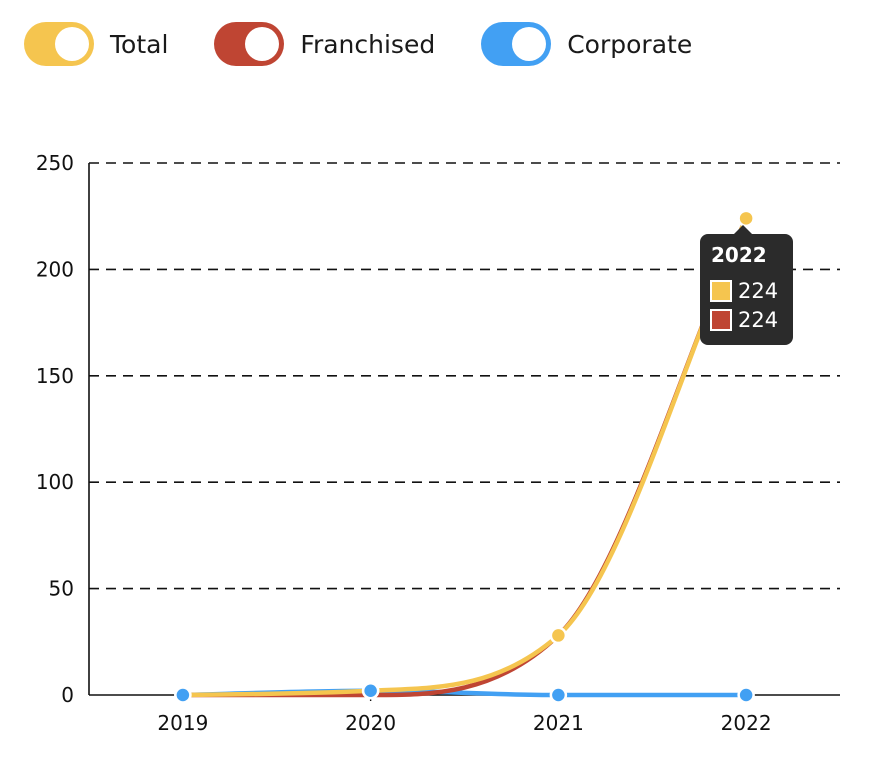 This screenshot has height=762, width=880. What do you see at coordinates (558, 695) in the screenshot?
I see `point-corporate-2021` at bounding box center [558, 695].